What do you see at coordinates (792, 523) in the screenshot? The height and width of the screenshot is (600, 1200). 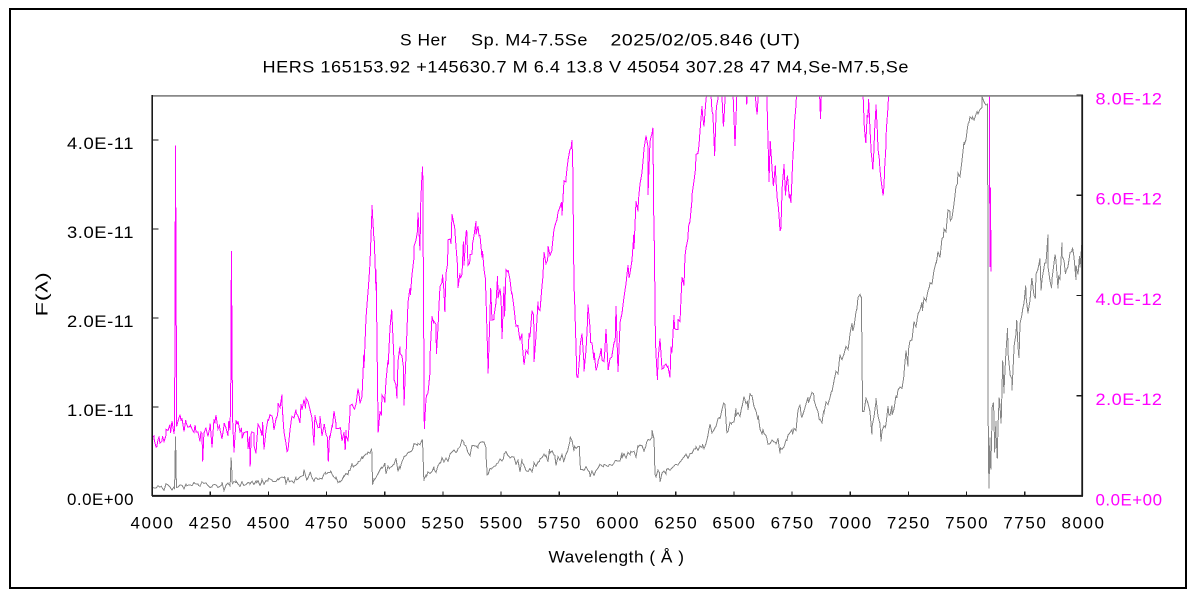 I see `svg-text: 6750` at bounding box center [792, 523].